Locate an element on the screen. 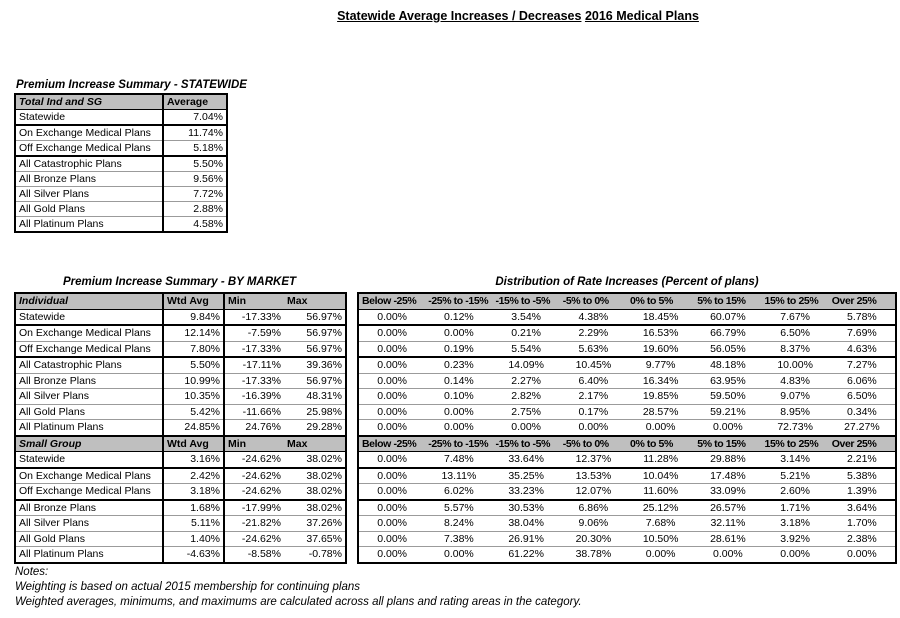  bucket-value: 2.60% is located at coordinates (795, 491).